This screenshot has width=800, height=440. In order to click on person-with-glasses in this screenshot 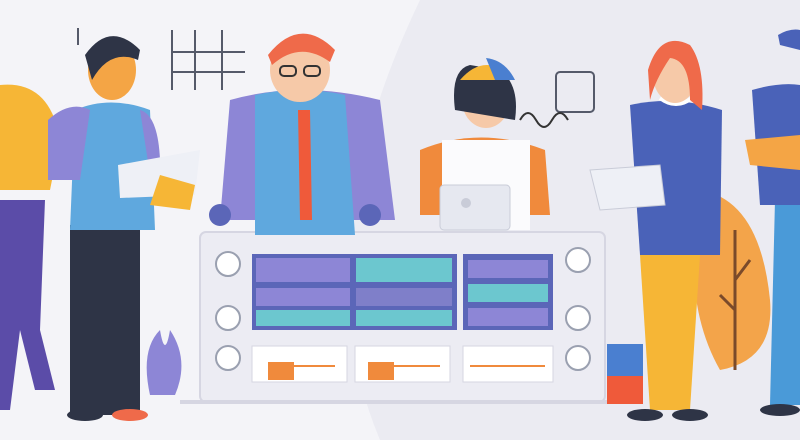, I will do `click(302, 134)`.